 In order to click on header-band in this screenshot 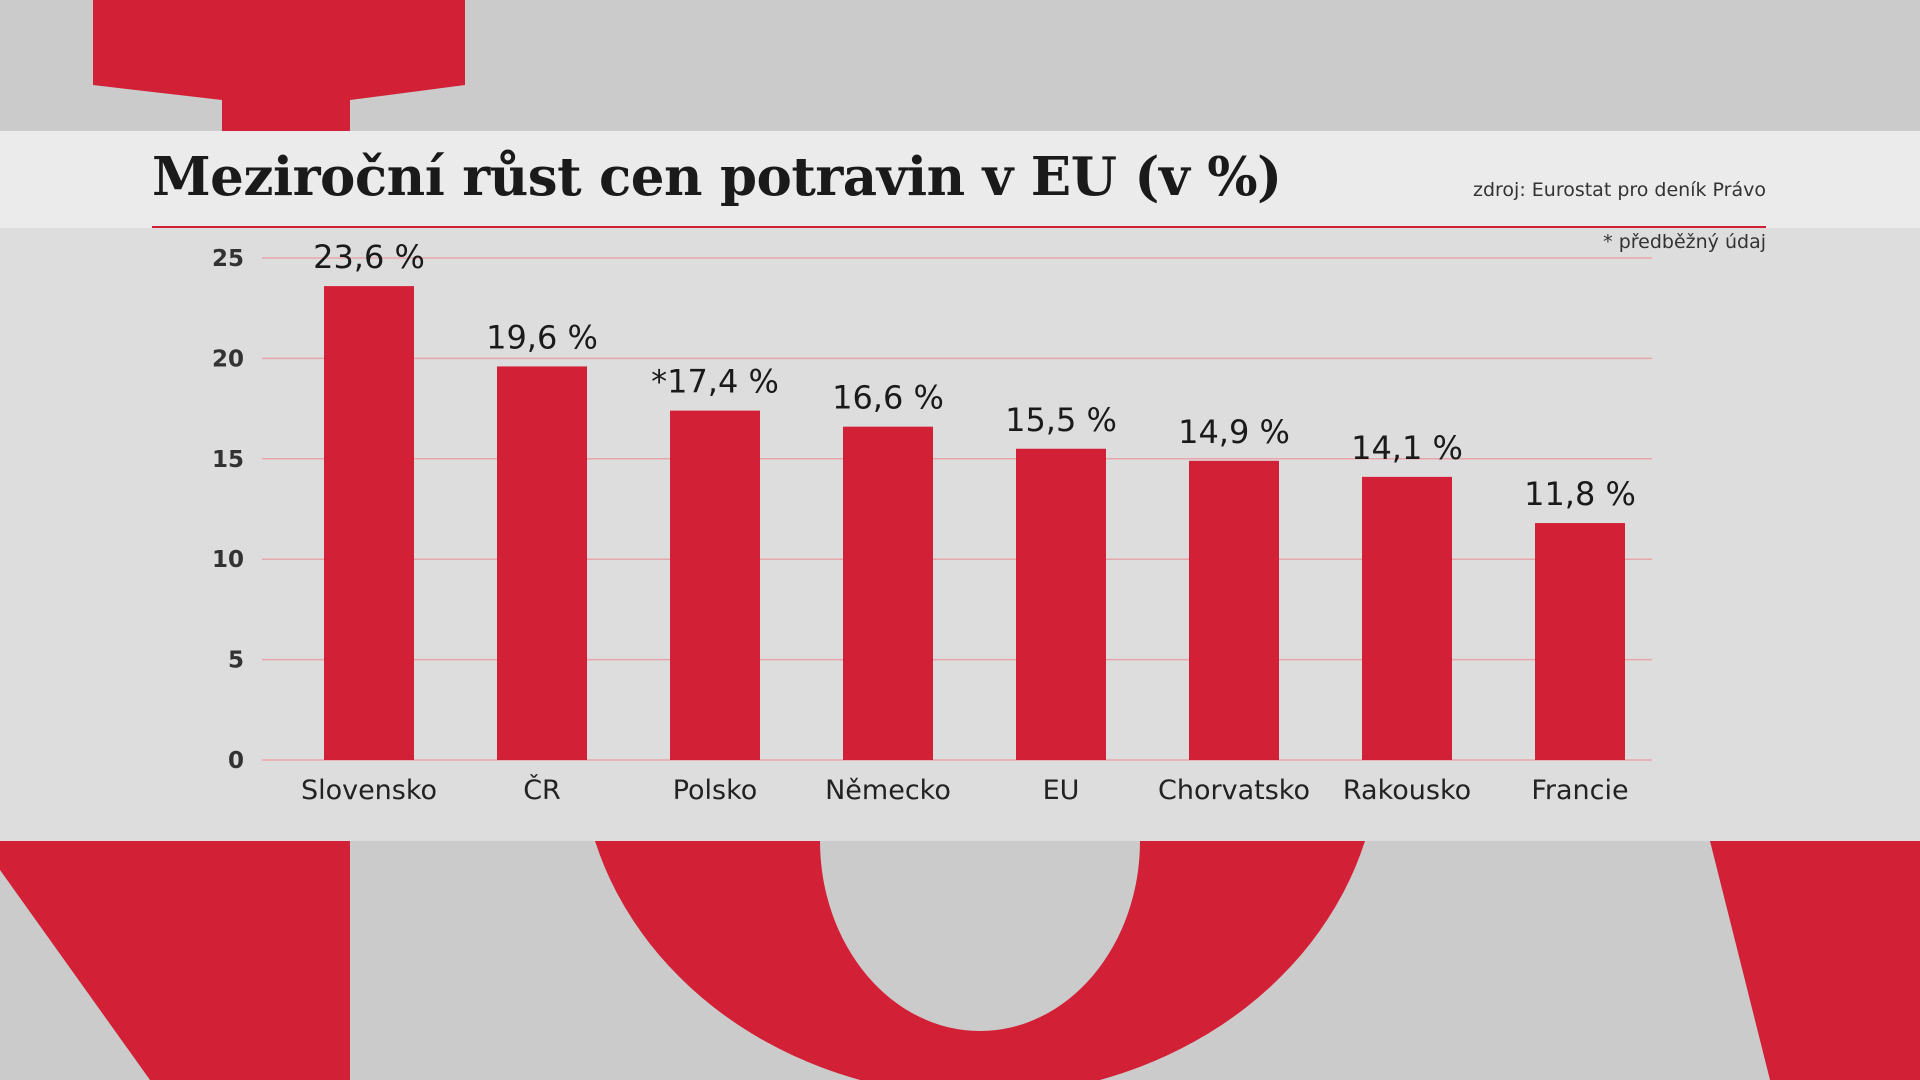, I will do `click(960, 179)`.